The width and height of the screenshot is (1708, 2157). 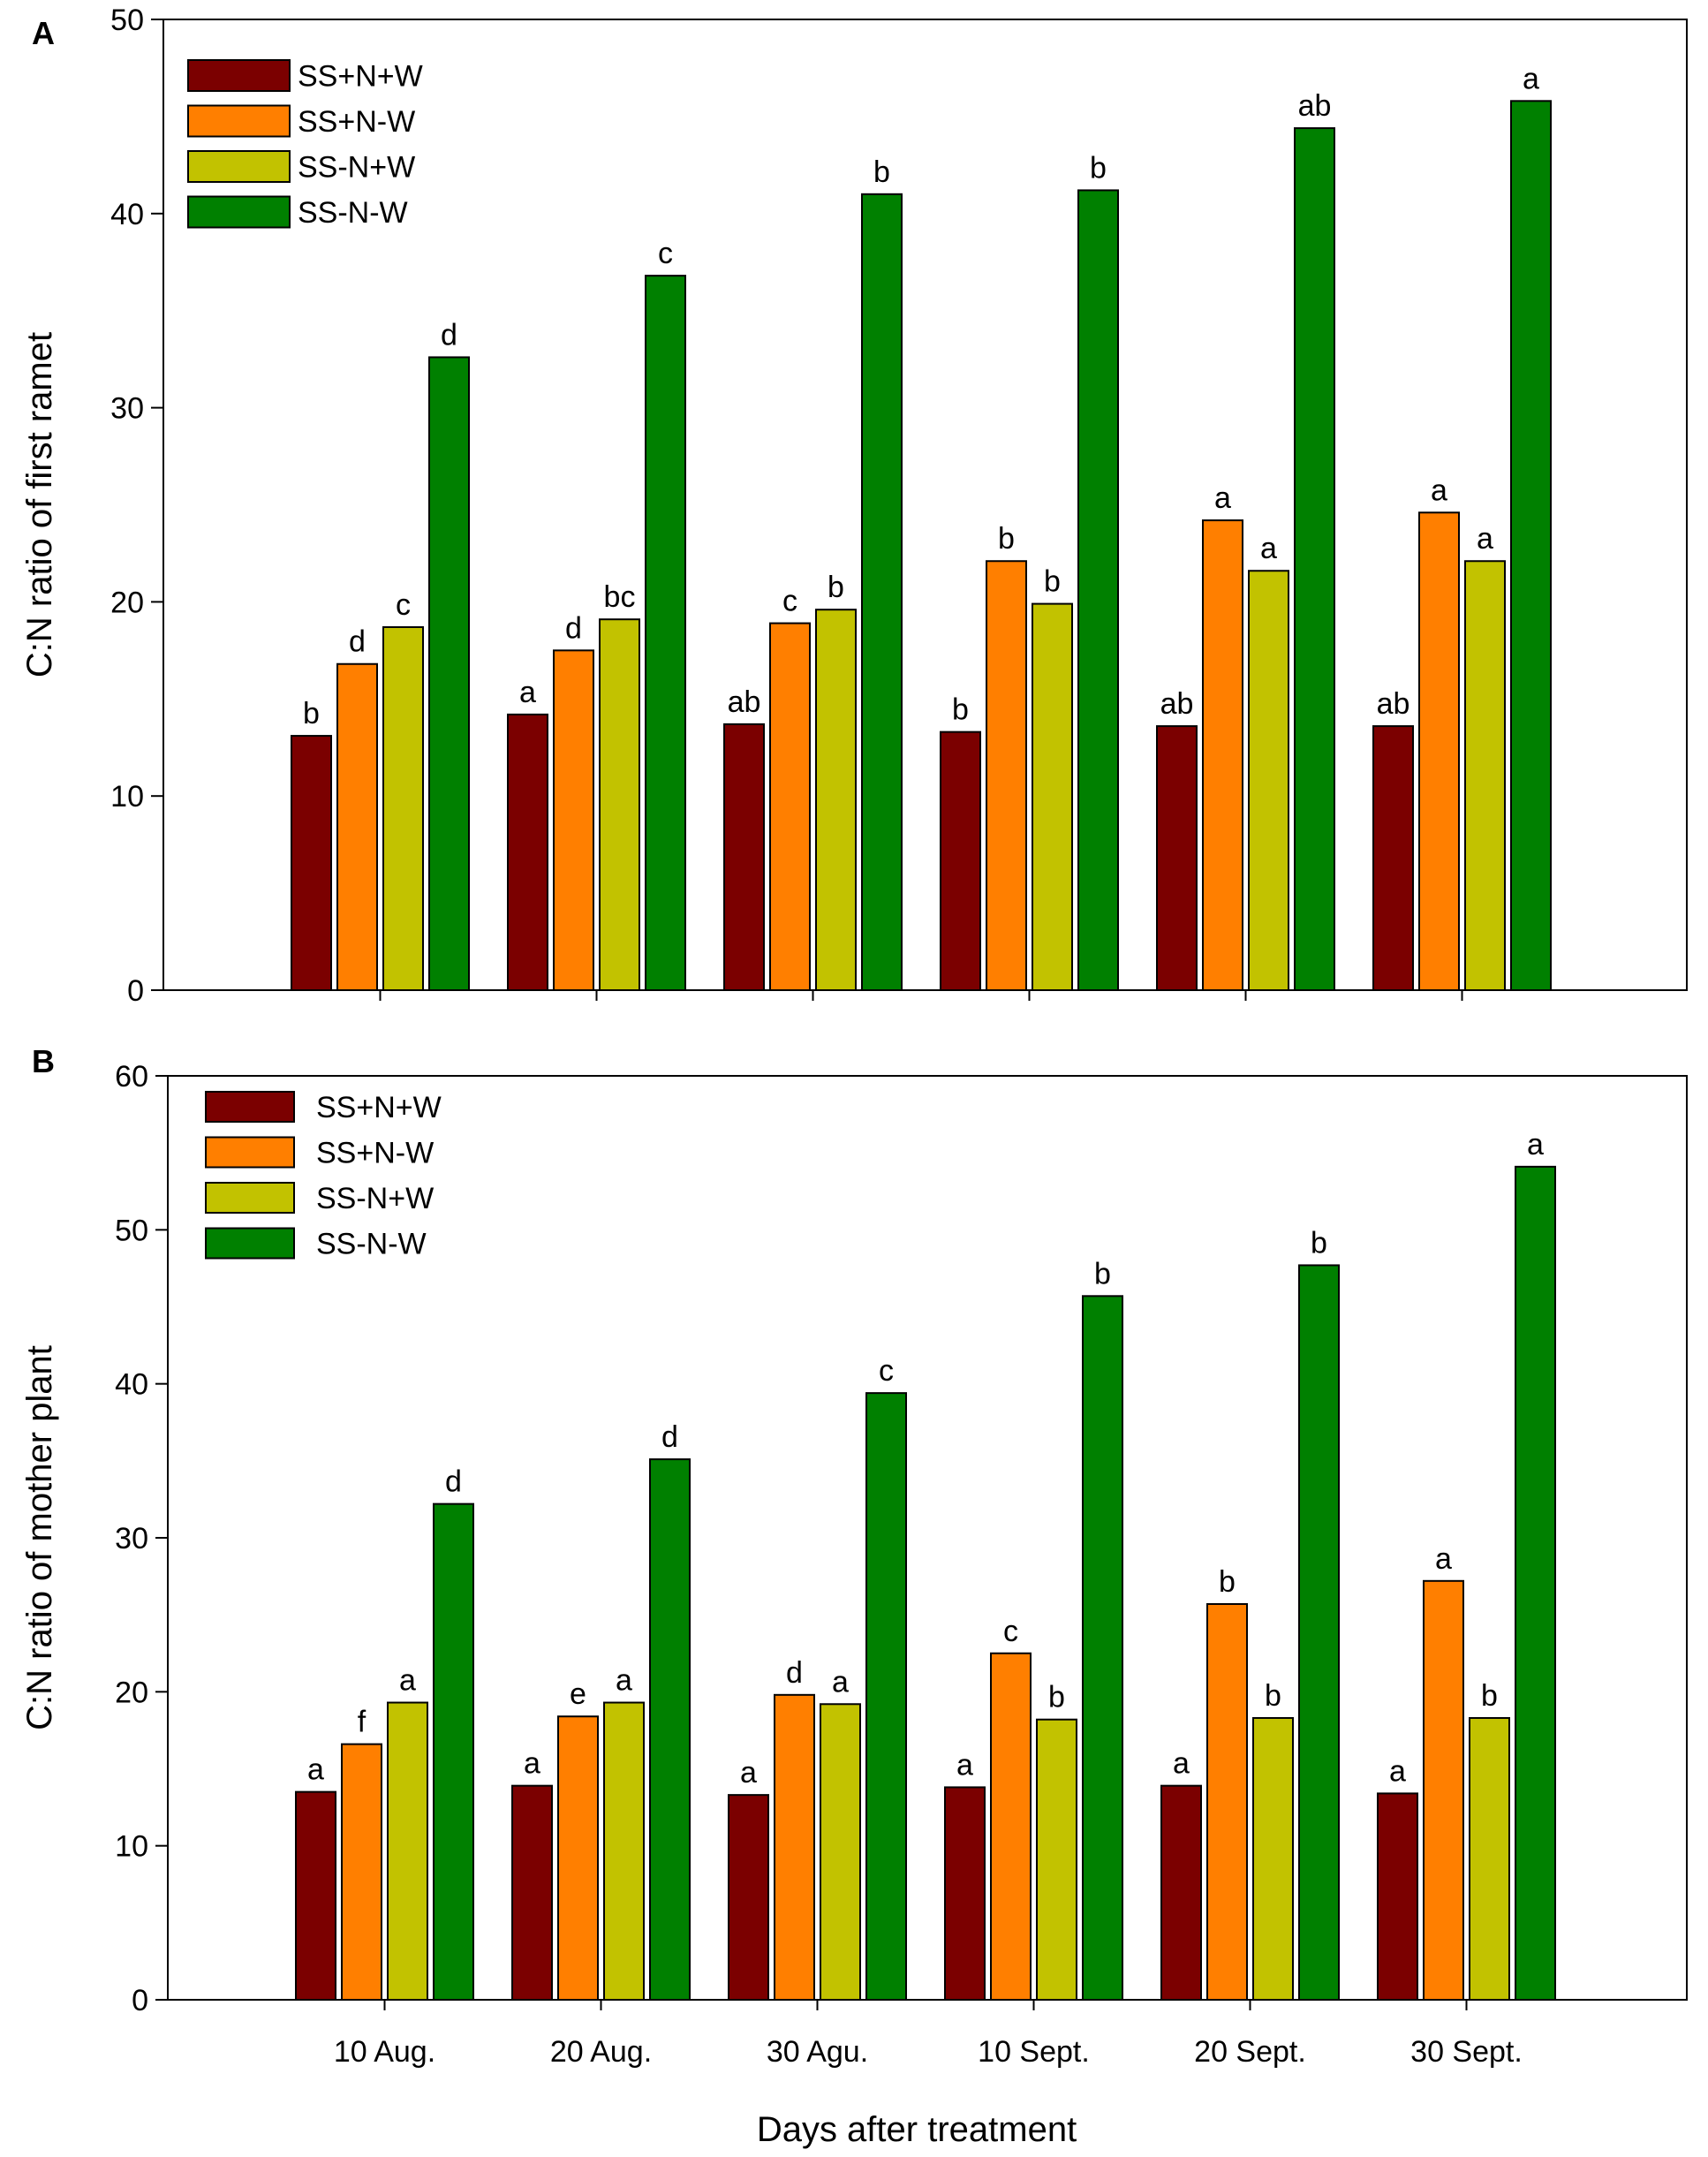 I want to click on y-axis-title: C:N ratio of first ramet, so click(x=39, y=504).